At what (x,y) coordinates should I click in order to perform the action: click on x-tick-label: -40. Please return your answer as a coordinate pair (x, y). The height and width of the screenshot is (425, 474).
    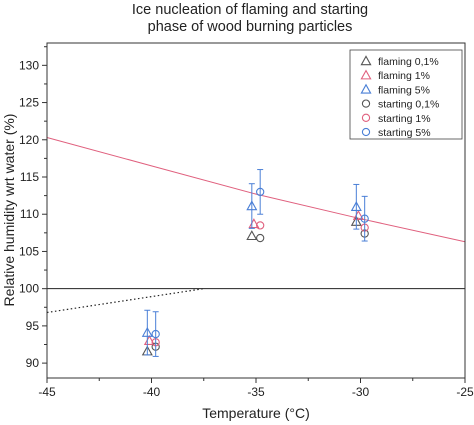
    Looking at the image, I should click on (152, 392).